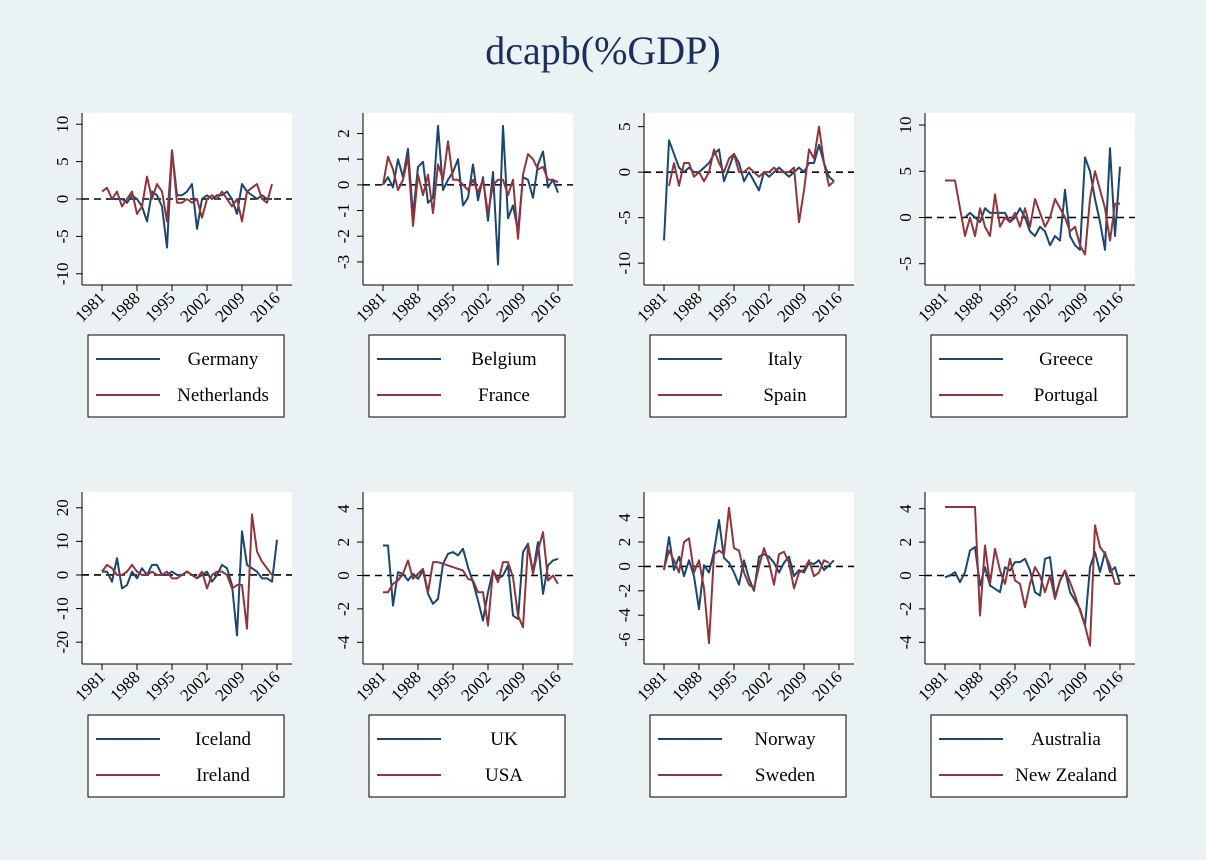 The image size is (1206, 860). What do you see at coordinates (785, 775) in the screenshot?
I see `legend-label: Sweden` at bounding box center [785, 775].